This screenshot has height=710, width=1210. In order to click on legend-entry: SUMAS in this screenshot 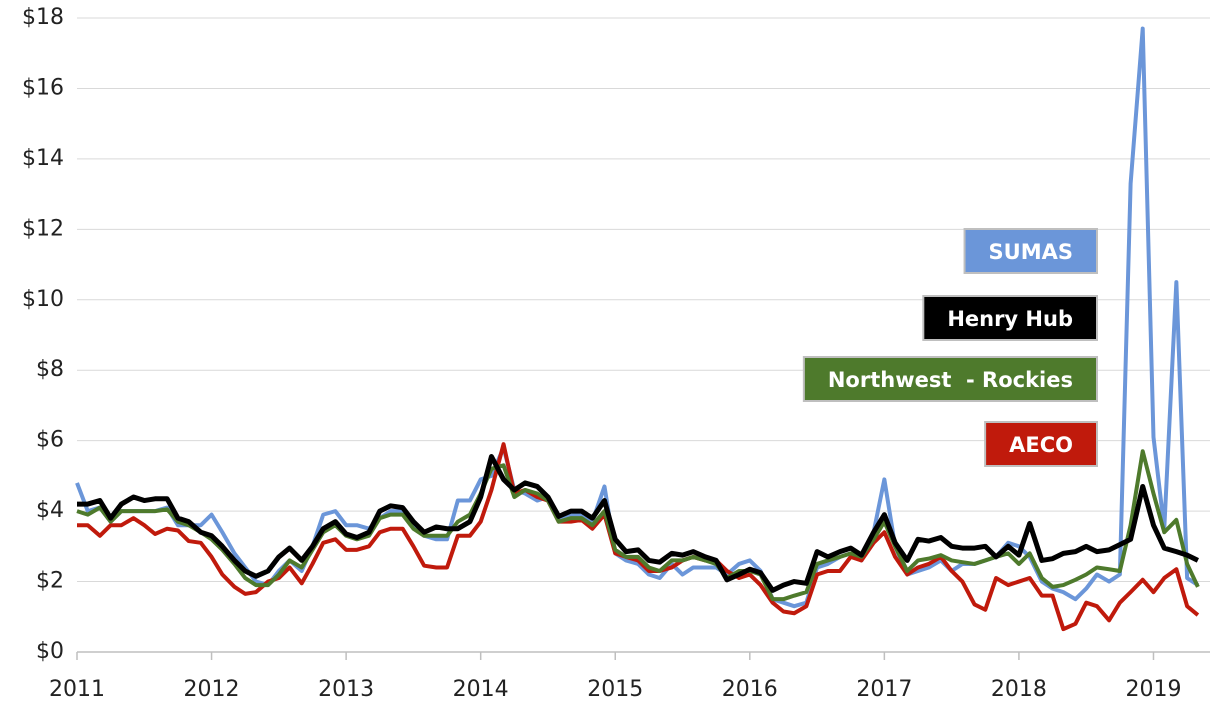, I will do `click(1030, 251)`.